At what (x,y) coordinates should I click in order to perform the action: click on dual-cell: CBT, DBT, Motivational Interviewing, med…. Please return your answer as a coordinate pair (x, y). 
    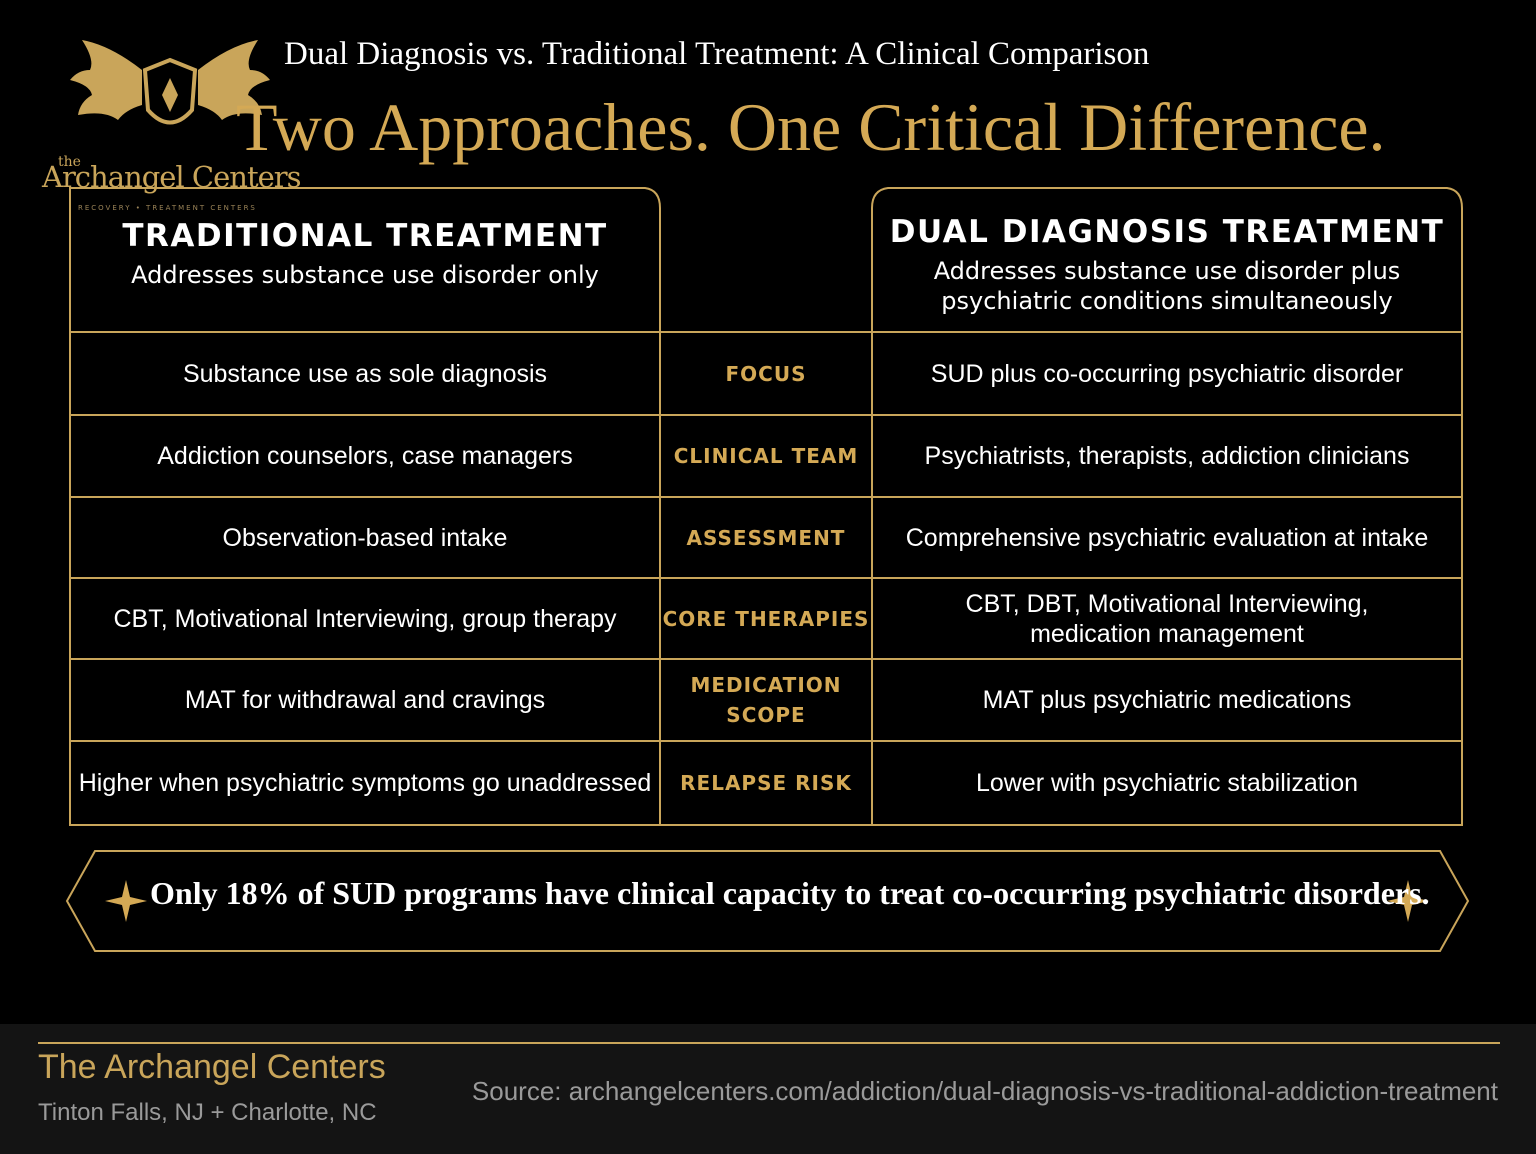
    Looking at the image, I should click on (1167, 618).